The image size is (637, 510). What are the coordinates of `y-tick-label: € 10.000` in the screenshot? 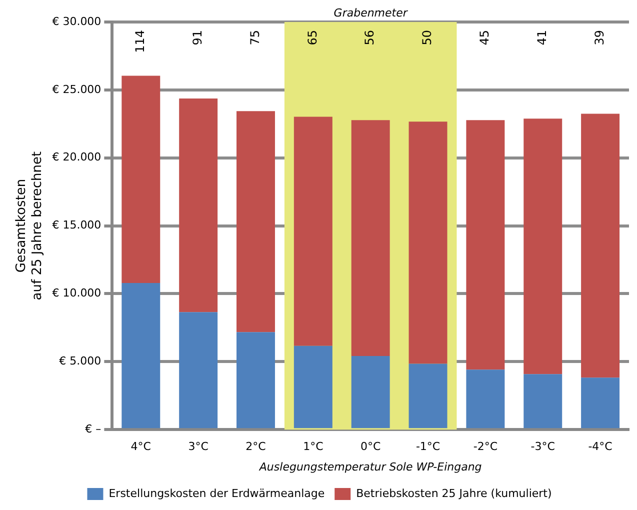 It's located at (77, 293).